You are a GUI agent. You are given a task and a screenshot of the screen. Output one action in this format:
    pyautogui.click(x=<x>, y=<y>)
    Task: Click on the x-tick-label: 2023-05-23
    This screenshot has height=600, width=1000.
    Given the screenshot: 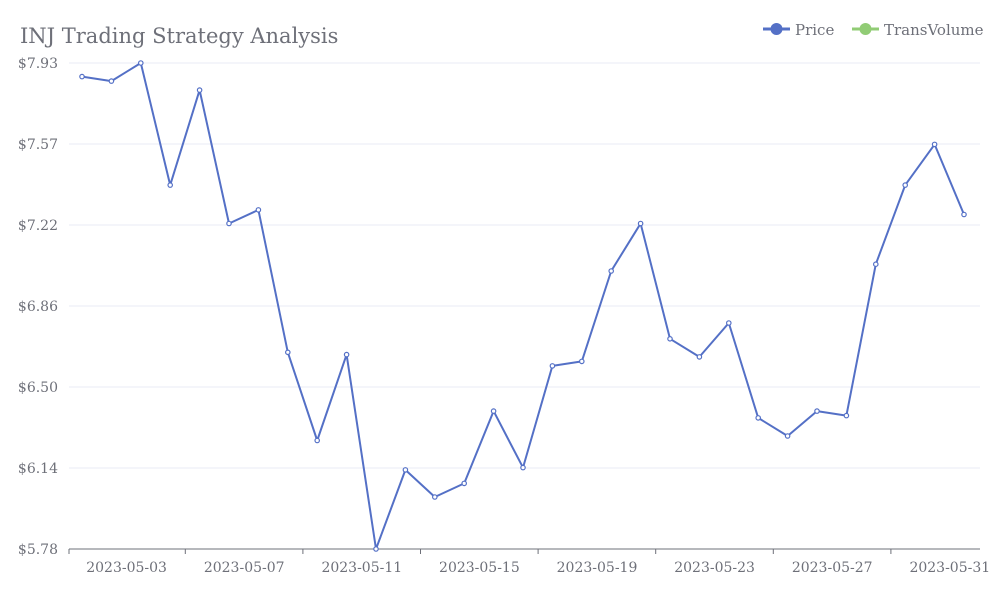 What is the action you would take?
    pyautogui.click(x=714, y=568)
    